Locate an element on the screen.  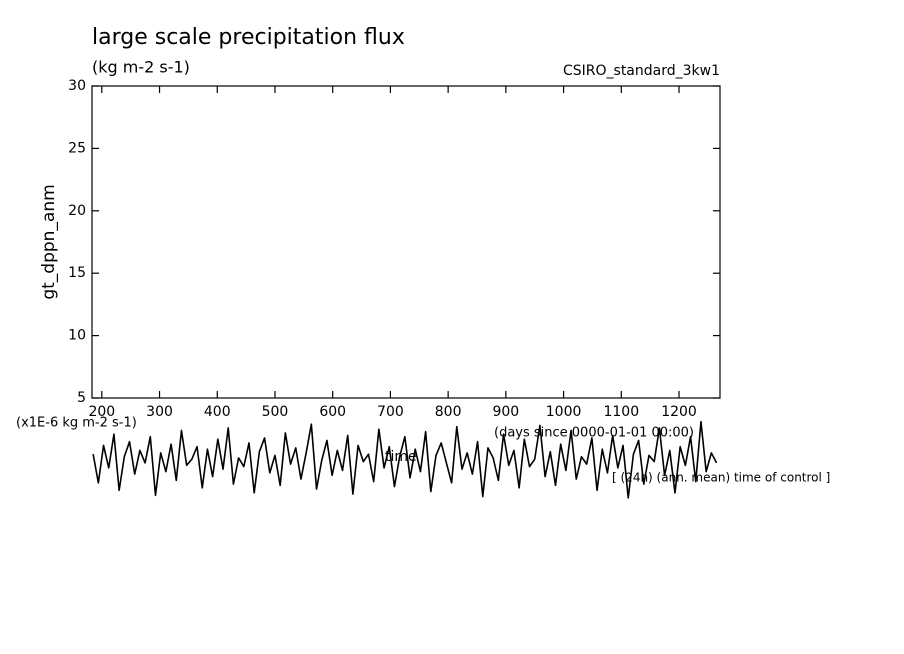
y-axis-label: gt_dppn_anm is located at coordinates (49, 241).